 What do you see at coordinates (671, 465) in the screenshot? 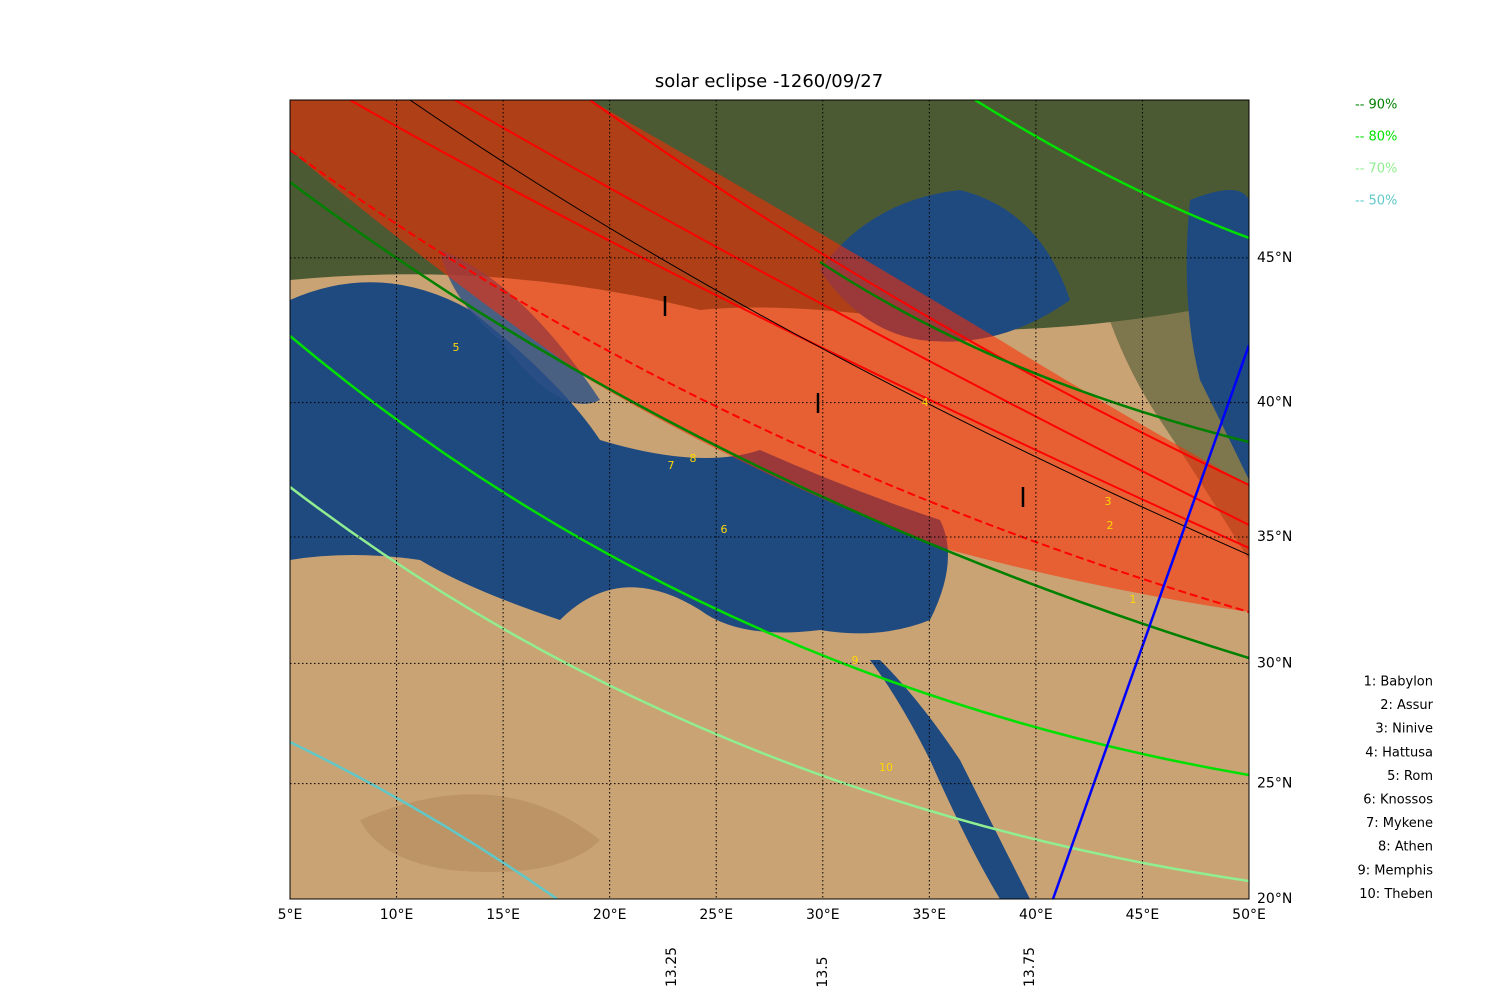
I see `city-marker-label: 7` at bounding box center [671, 465].